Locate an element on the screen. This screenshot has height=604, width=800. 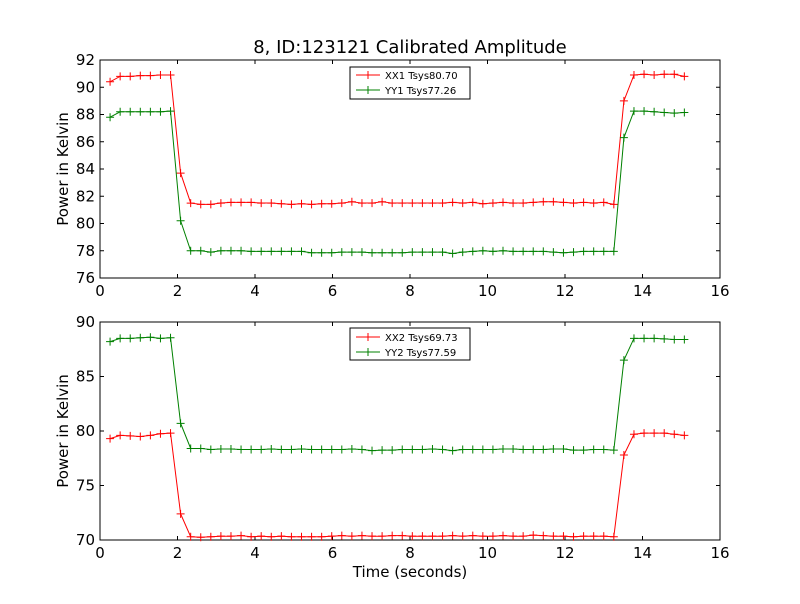
y-tick-label: 70 is located at coordinates (85, 540).